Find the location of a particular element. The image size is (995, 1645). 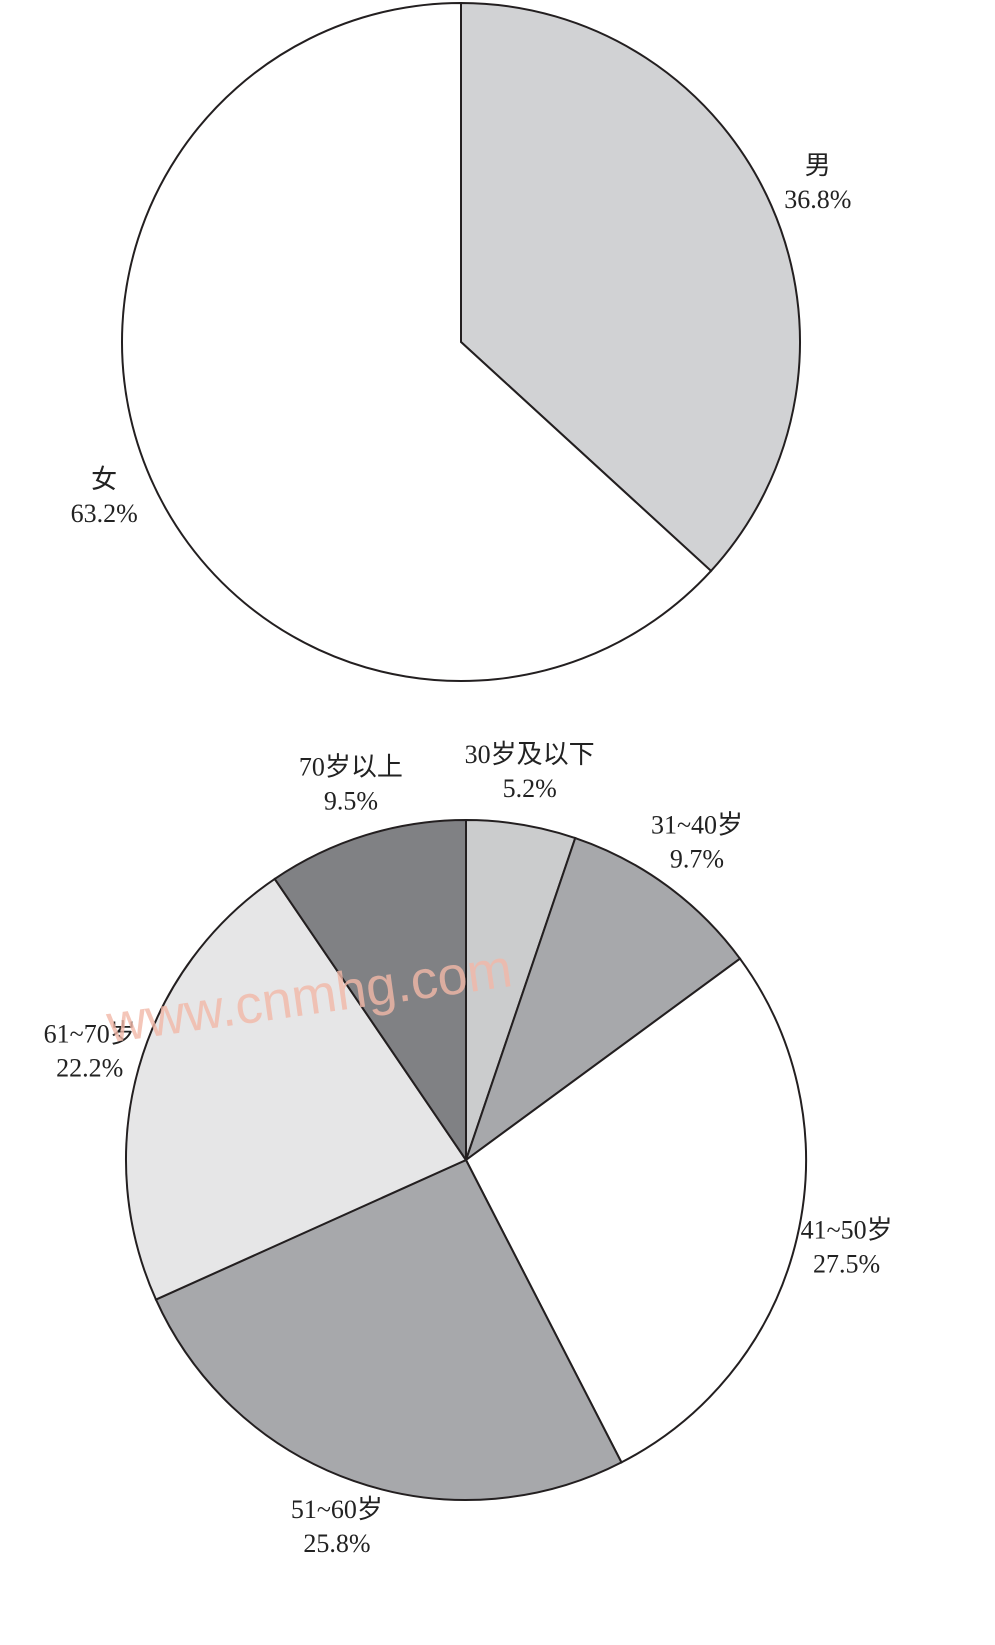

value-label: 9.7% is located at coordinates (697, 859).